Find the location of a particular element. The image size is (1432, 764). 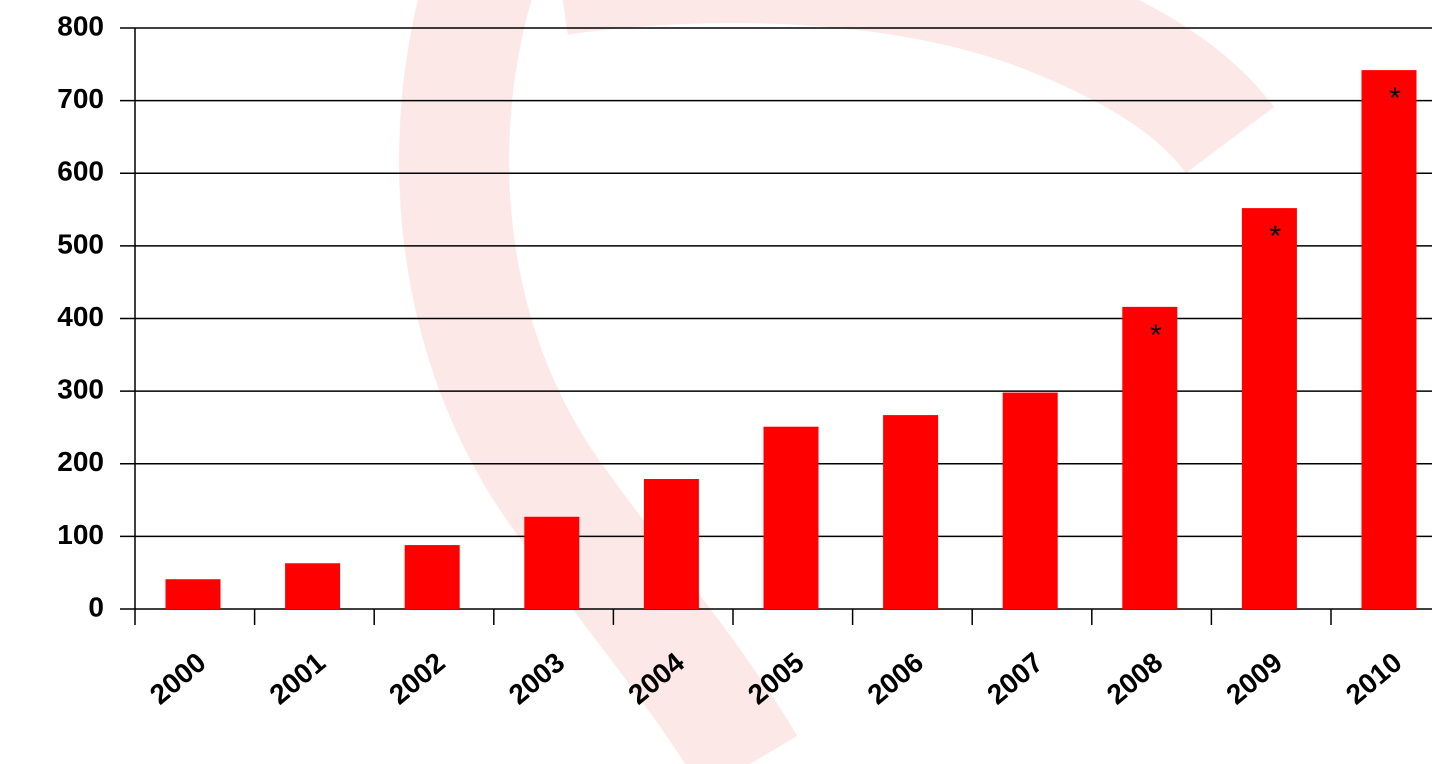

x-tick-label: 2008 is located at coordinates (1135, 679).